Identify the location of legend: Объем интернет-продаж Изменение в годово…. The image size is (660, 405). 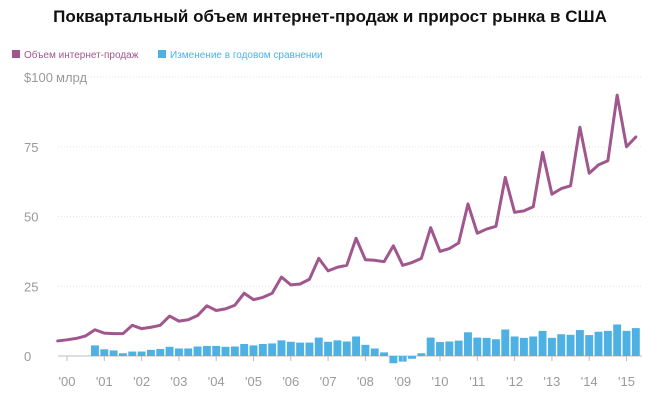
(167, 55).